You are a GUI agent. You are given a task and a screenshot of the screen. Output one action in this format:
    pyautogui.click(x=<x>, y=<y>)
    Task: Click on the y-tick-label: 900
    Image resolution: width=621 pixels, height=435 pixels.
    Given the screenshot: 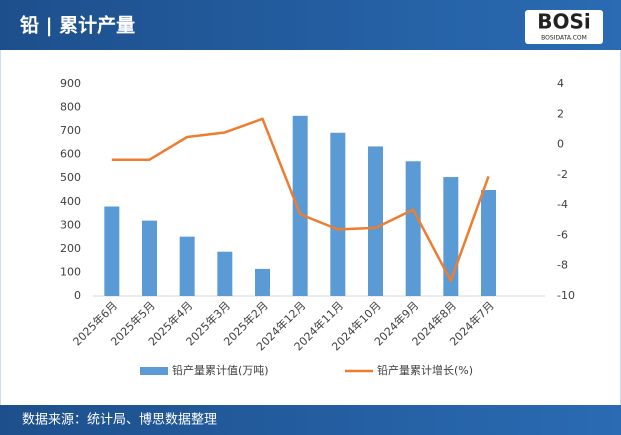 What is the action you would take?
    pyautogui.click(x=70, y=83)
    